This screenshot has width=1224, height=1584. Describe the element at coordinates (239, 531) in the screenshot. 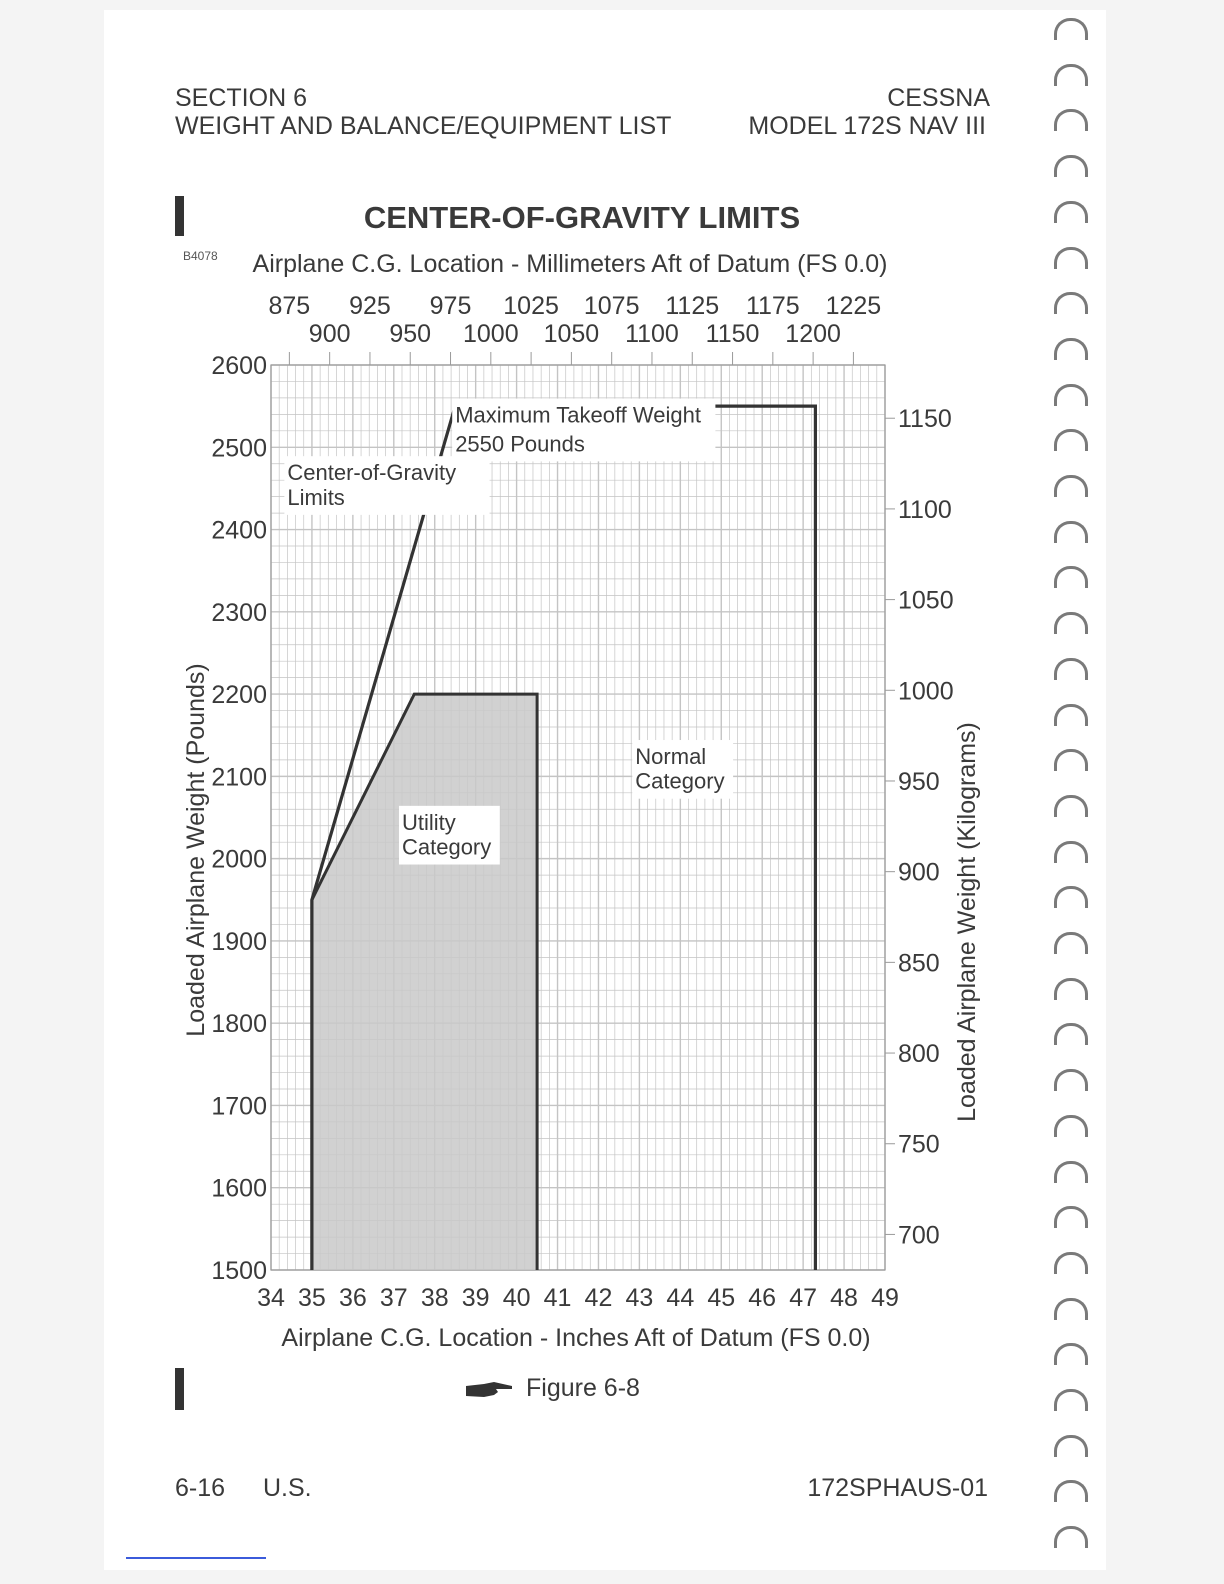

I see `y-tick-label: 2400` at that location.